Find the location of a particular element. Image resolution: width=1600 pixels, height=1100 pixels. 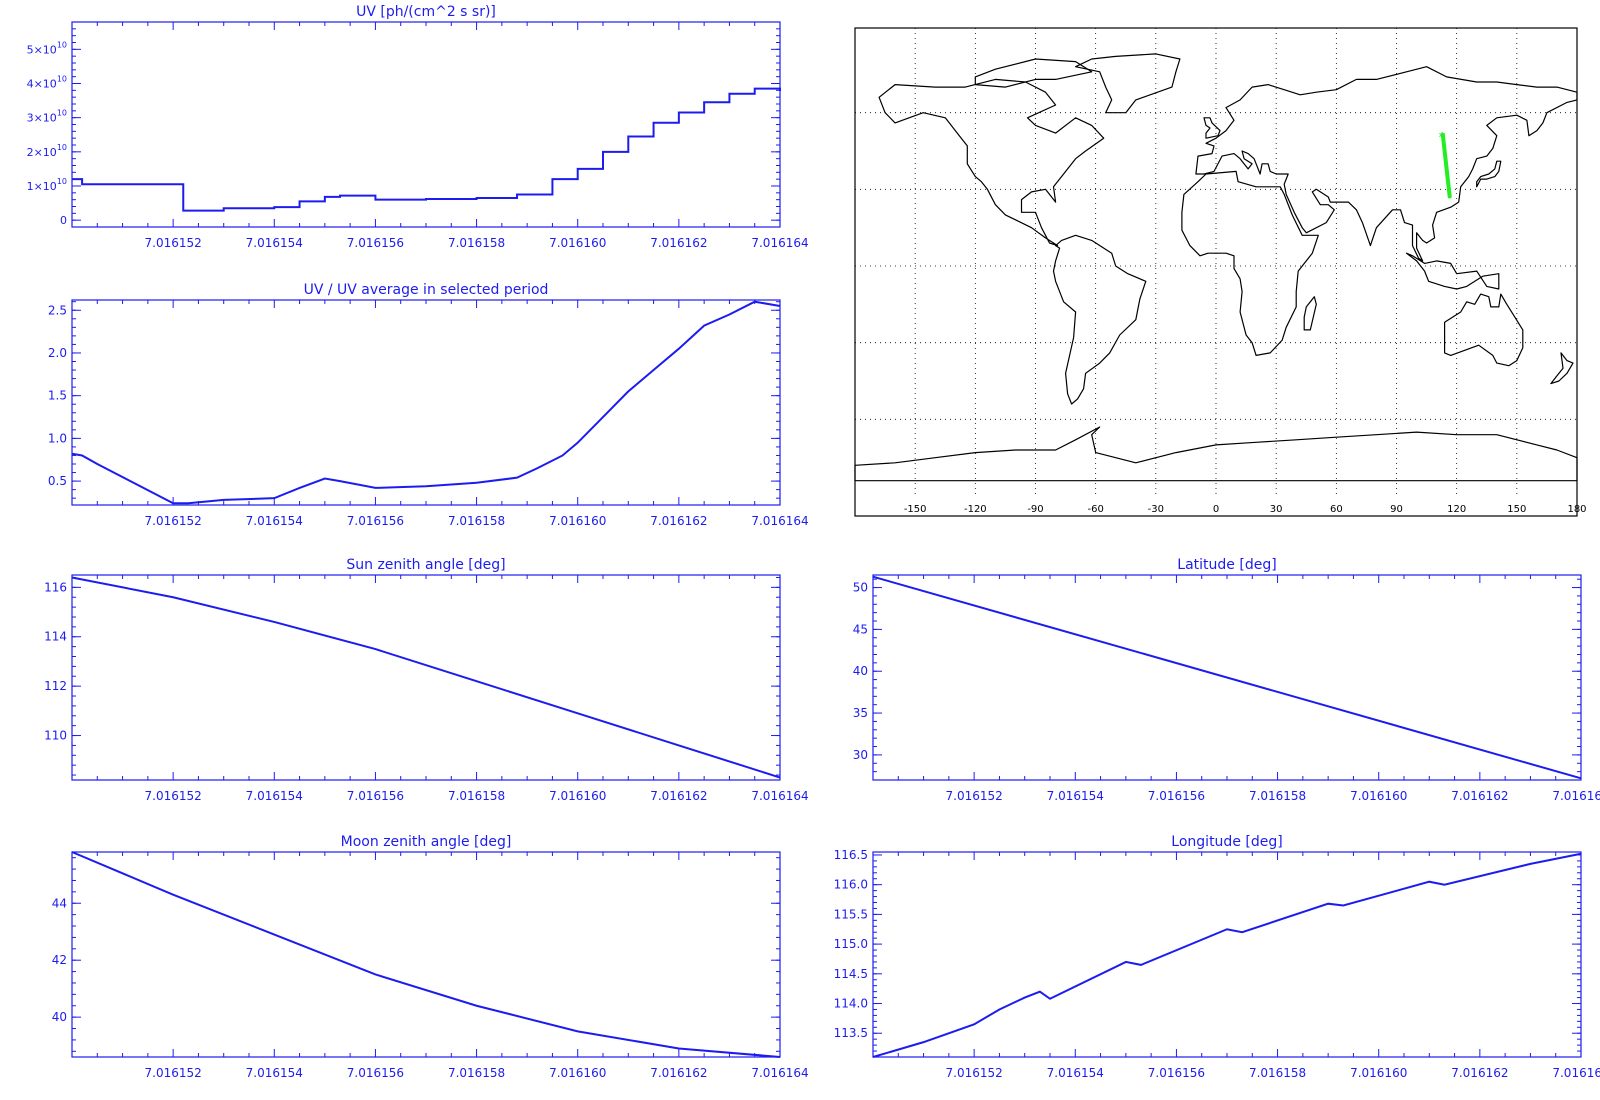

y-tick-label: 115.0 is located at coordinates (851, 944).